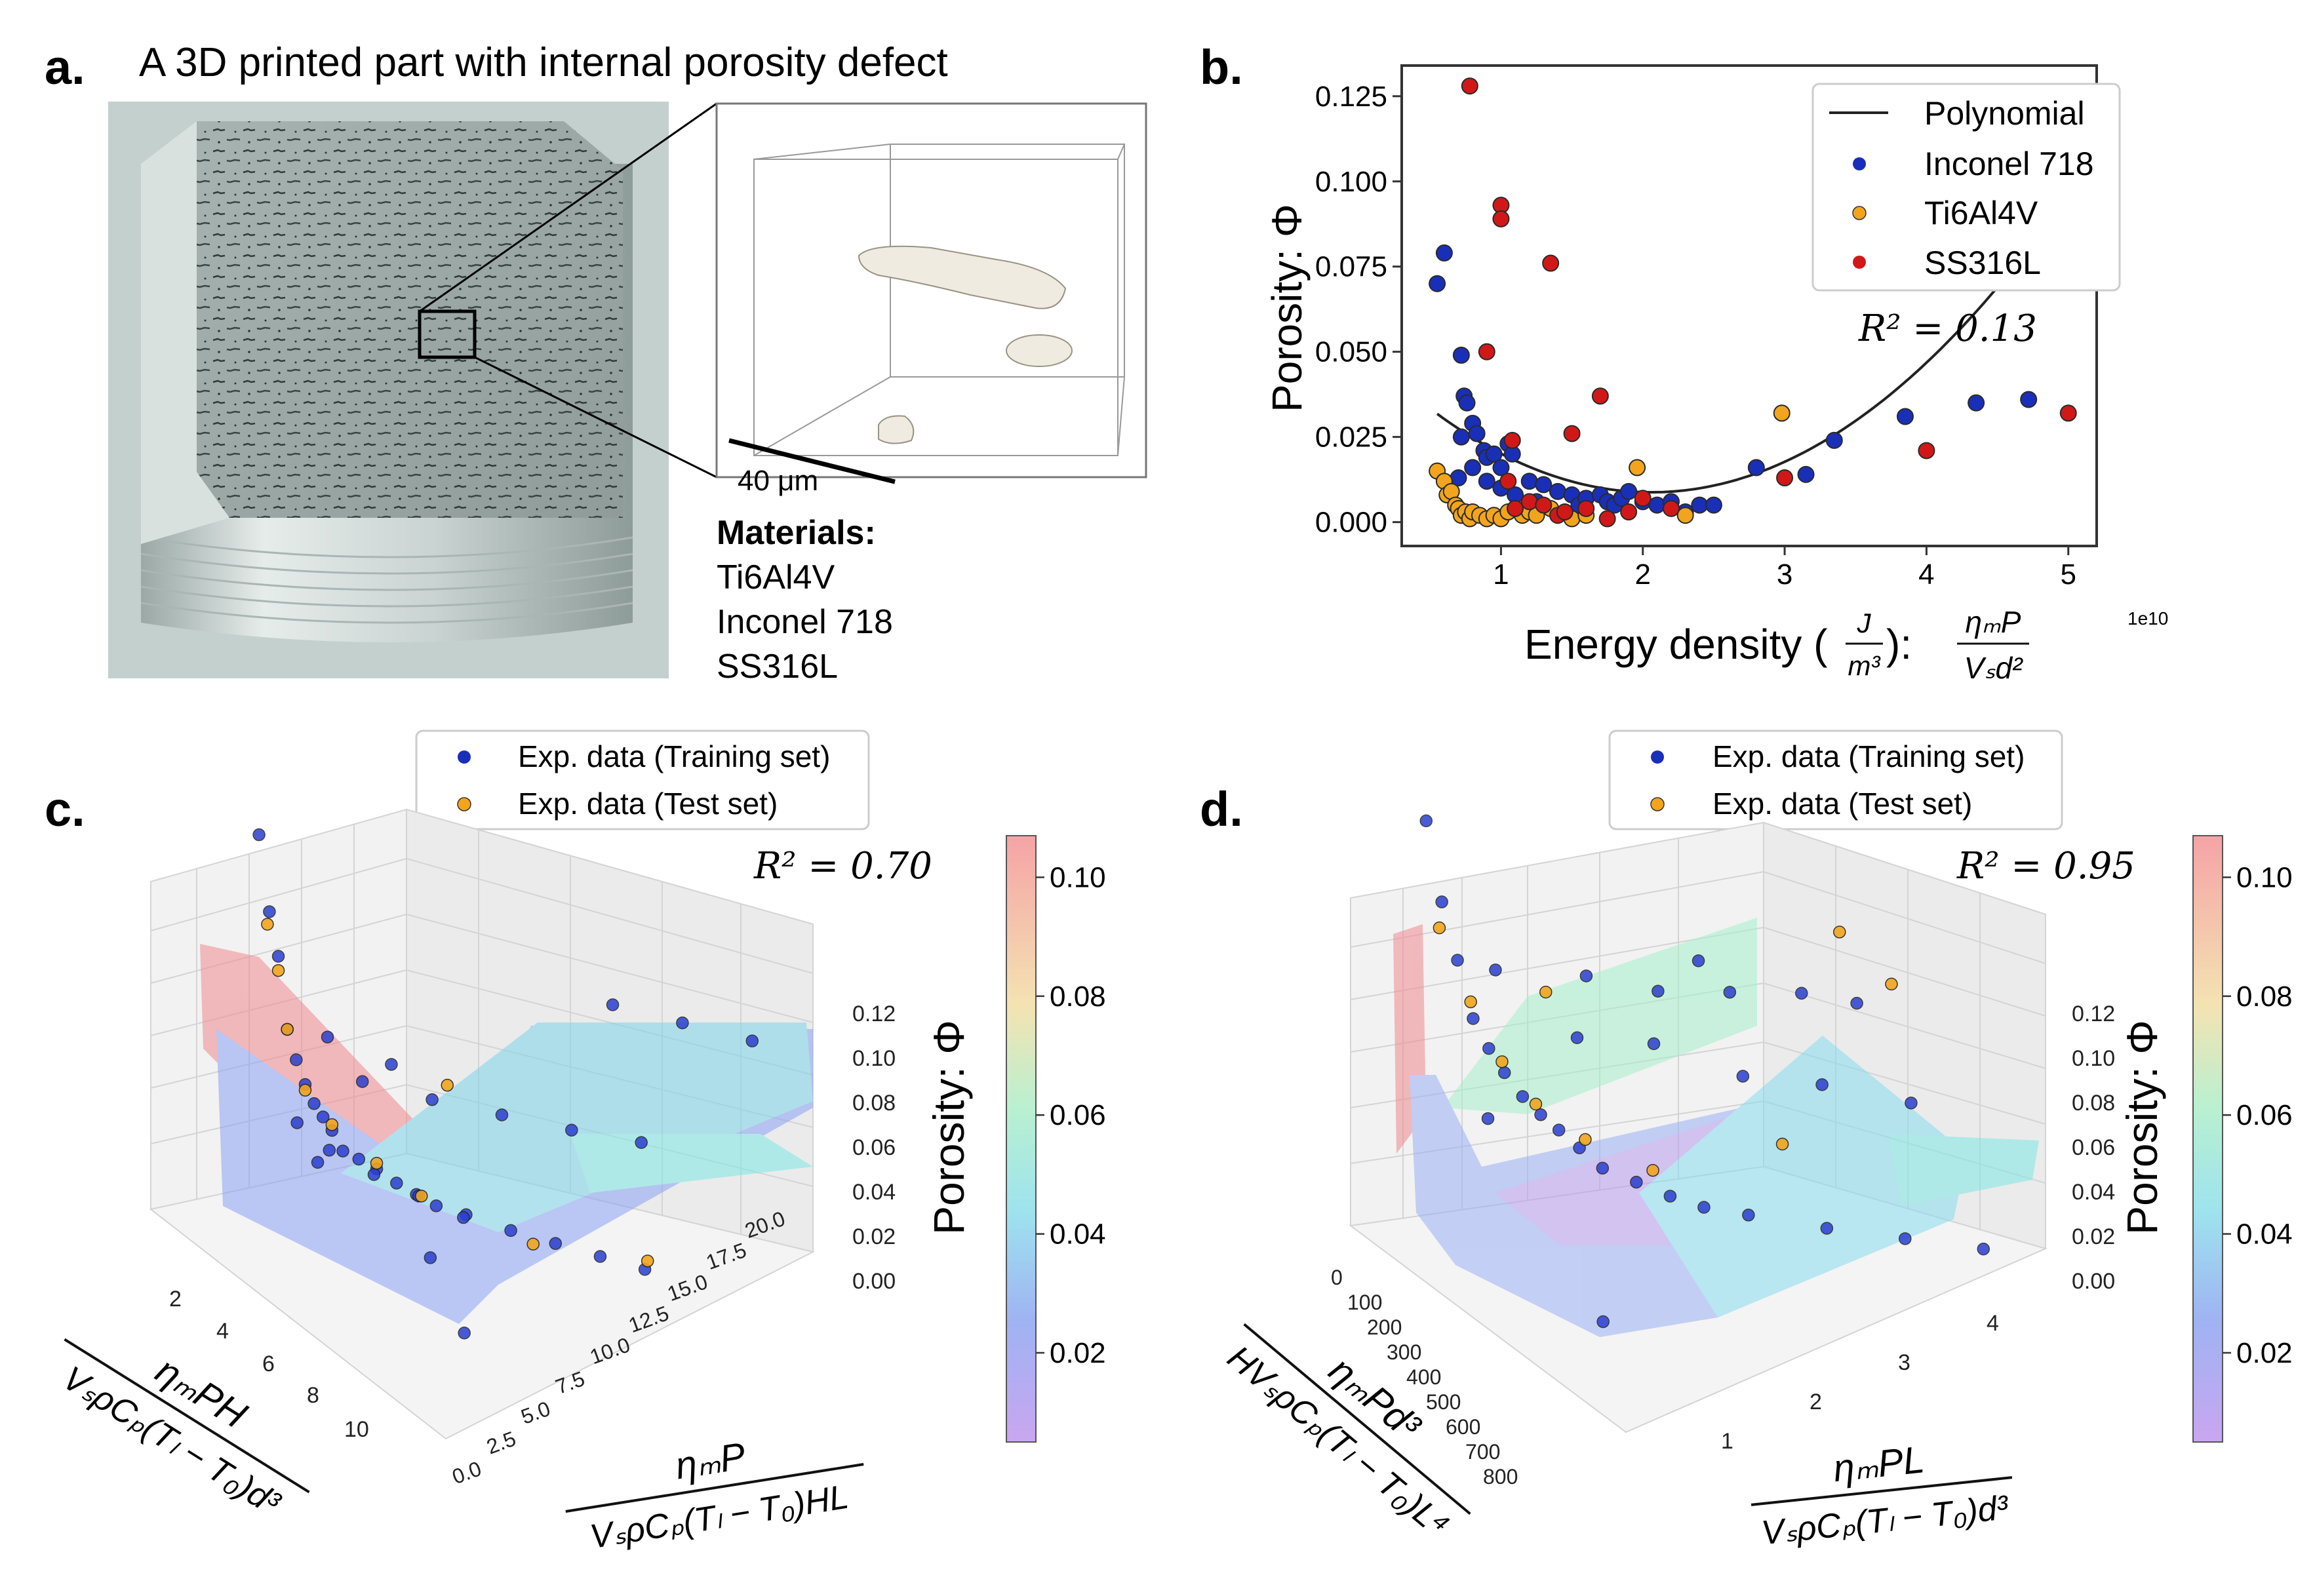 The image size is (2315, 1596). I want to click on y-axis-label-den: VₛρCₚ(Tₗ − T₀)d³, so click(1885, 1520).